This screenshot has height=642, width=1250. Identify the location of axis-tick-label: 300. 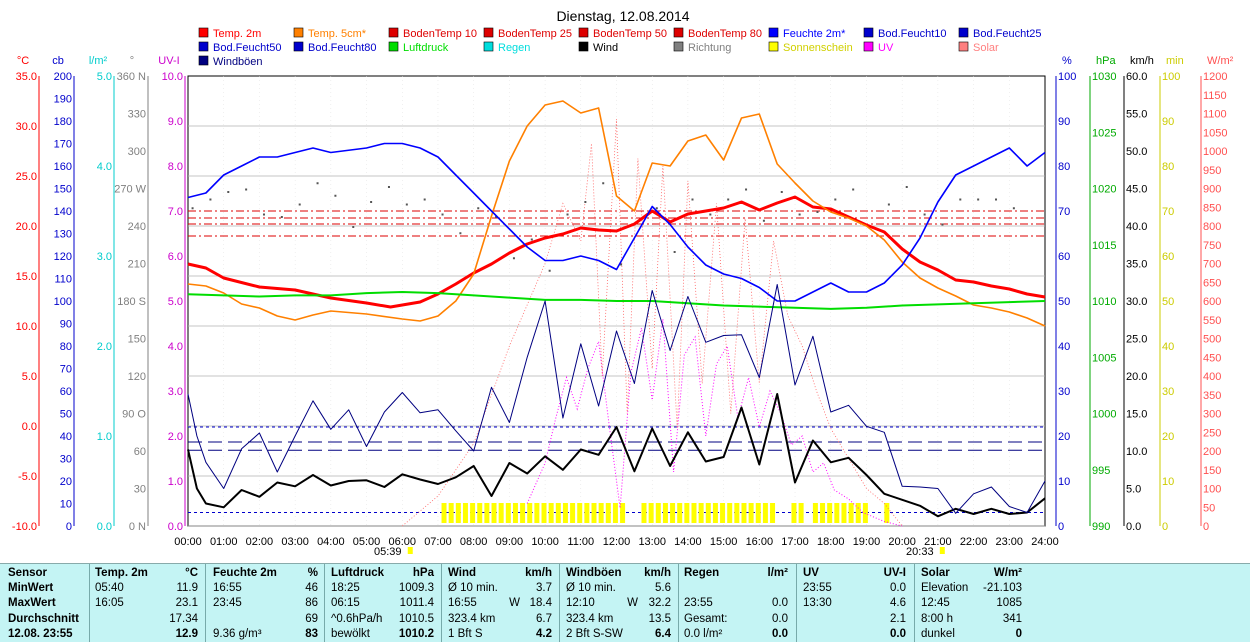
(137, 152).